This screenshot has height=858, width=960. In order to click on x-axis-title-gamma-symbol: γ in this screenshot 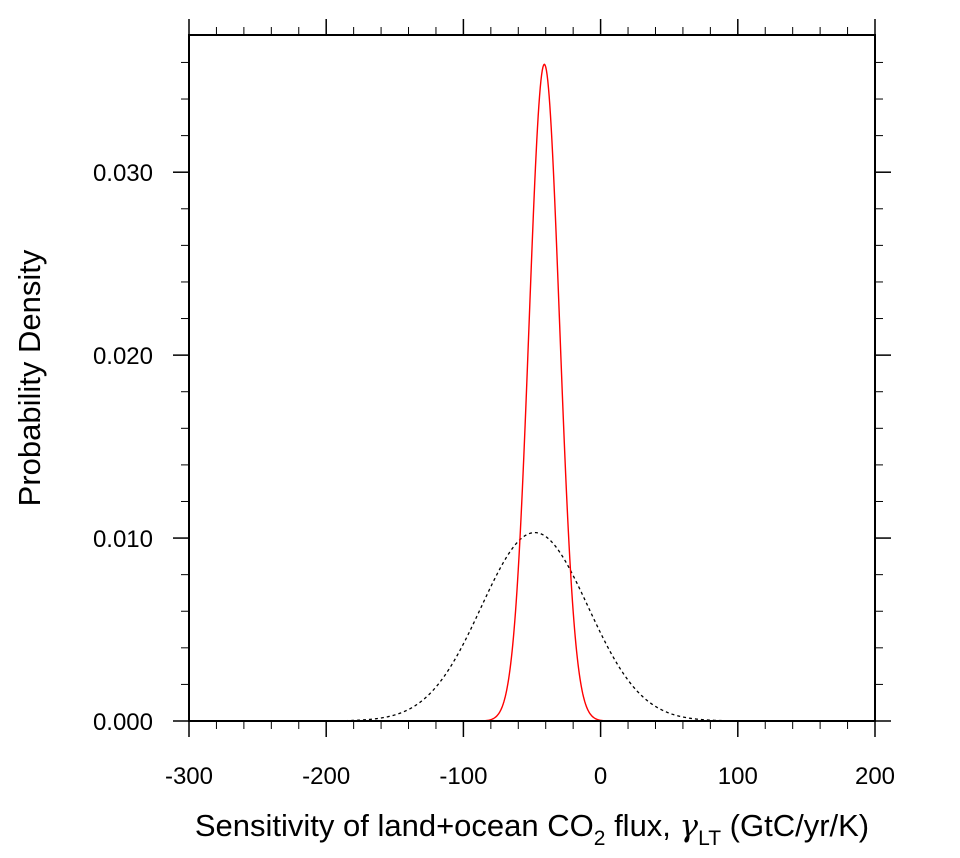, I will do `click(689, 826)`.